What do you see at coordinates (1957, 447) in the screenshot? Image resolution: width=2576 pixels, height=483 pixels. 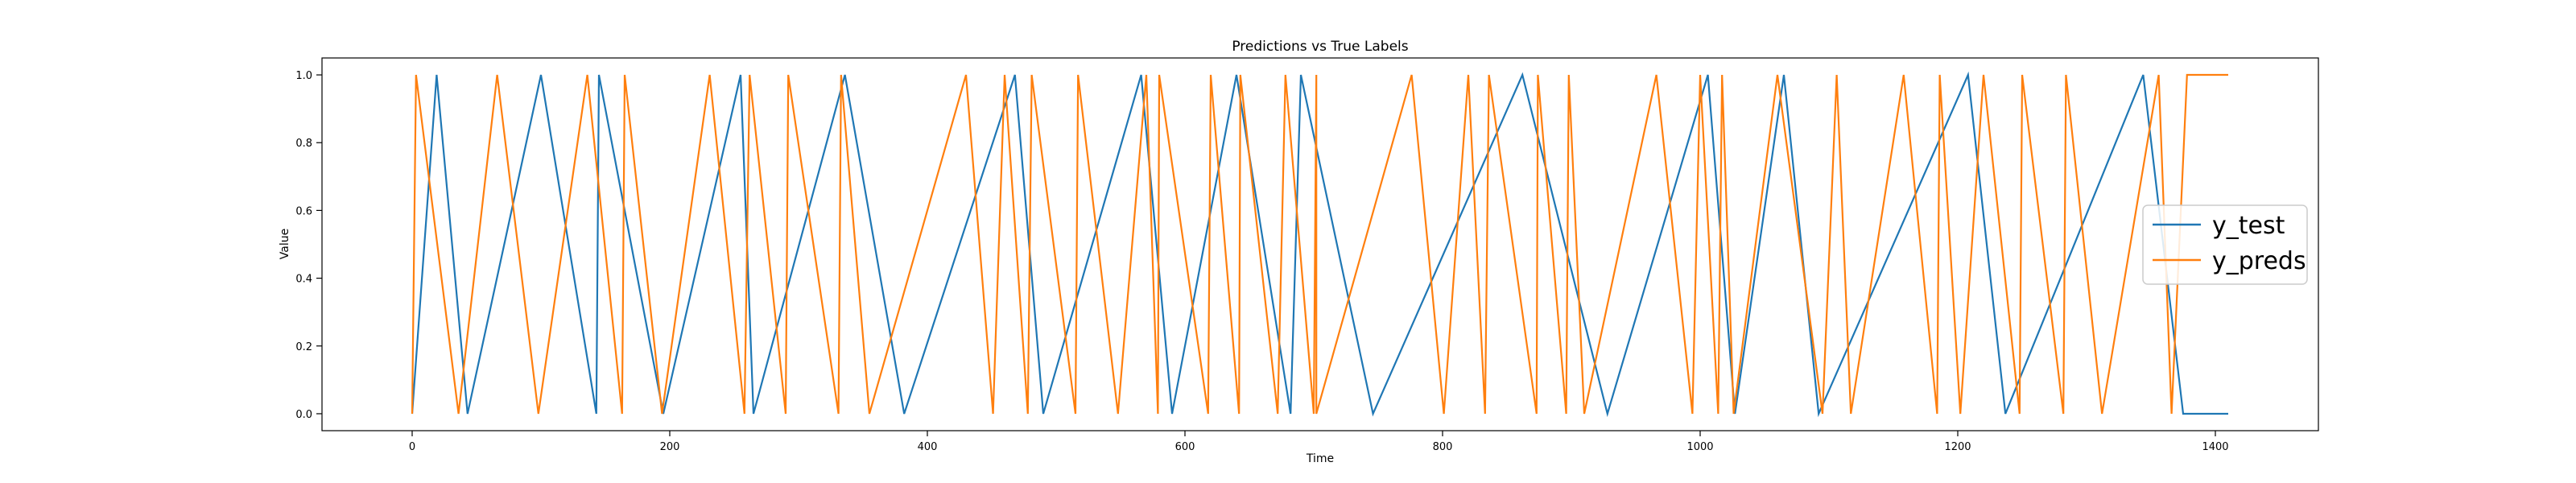 I see `x-tick-label: 1200` at bounding box center [1957, 447].